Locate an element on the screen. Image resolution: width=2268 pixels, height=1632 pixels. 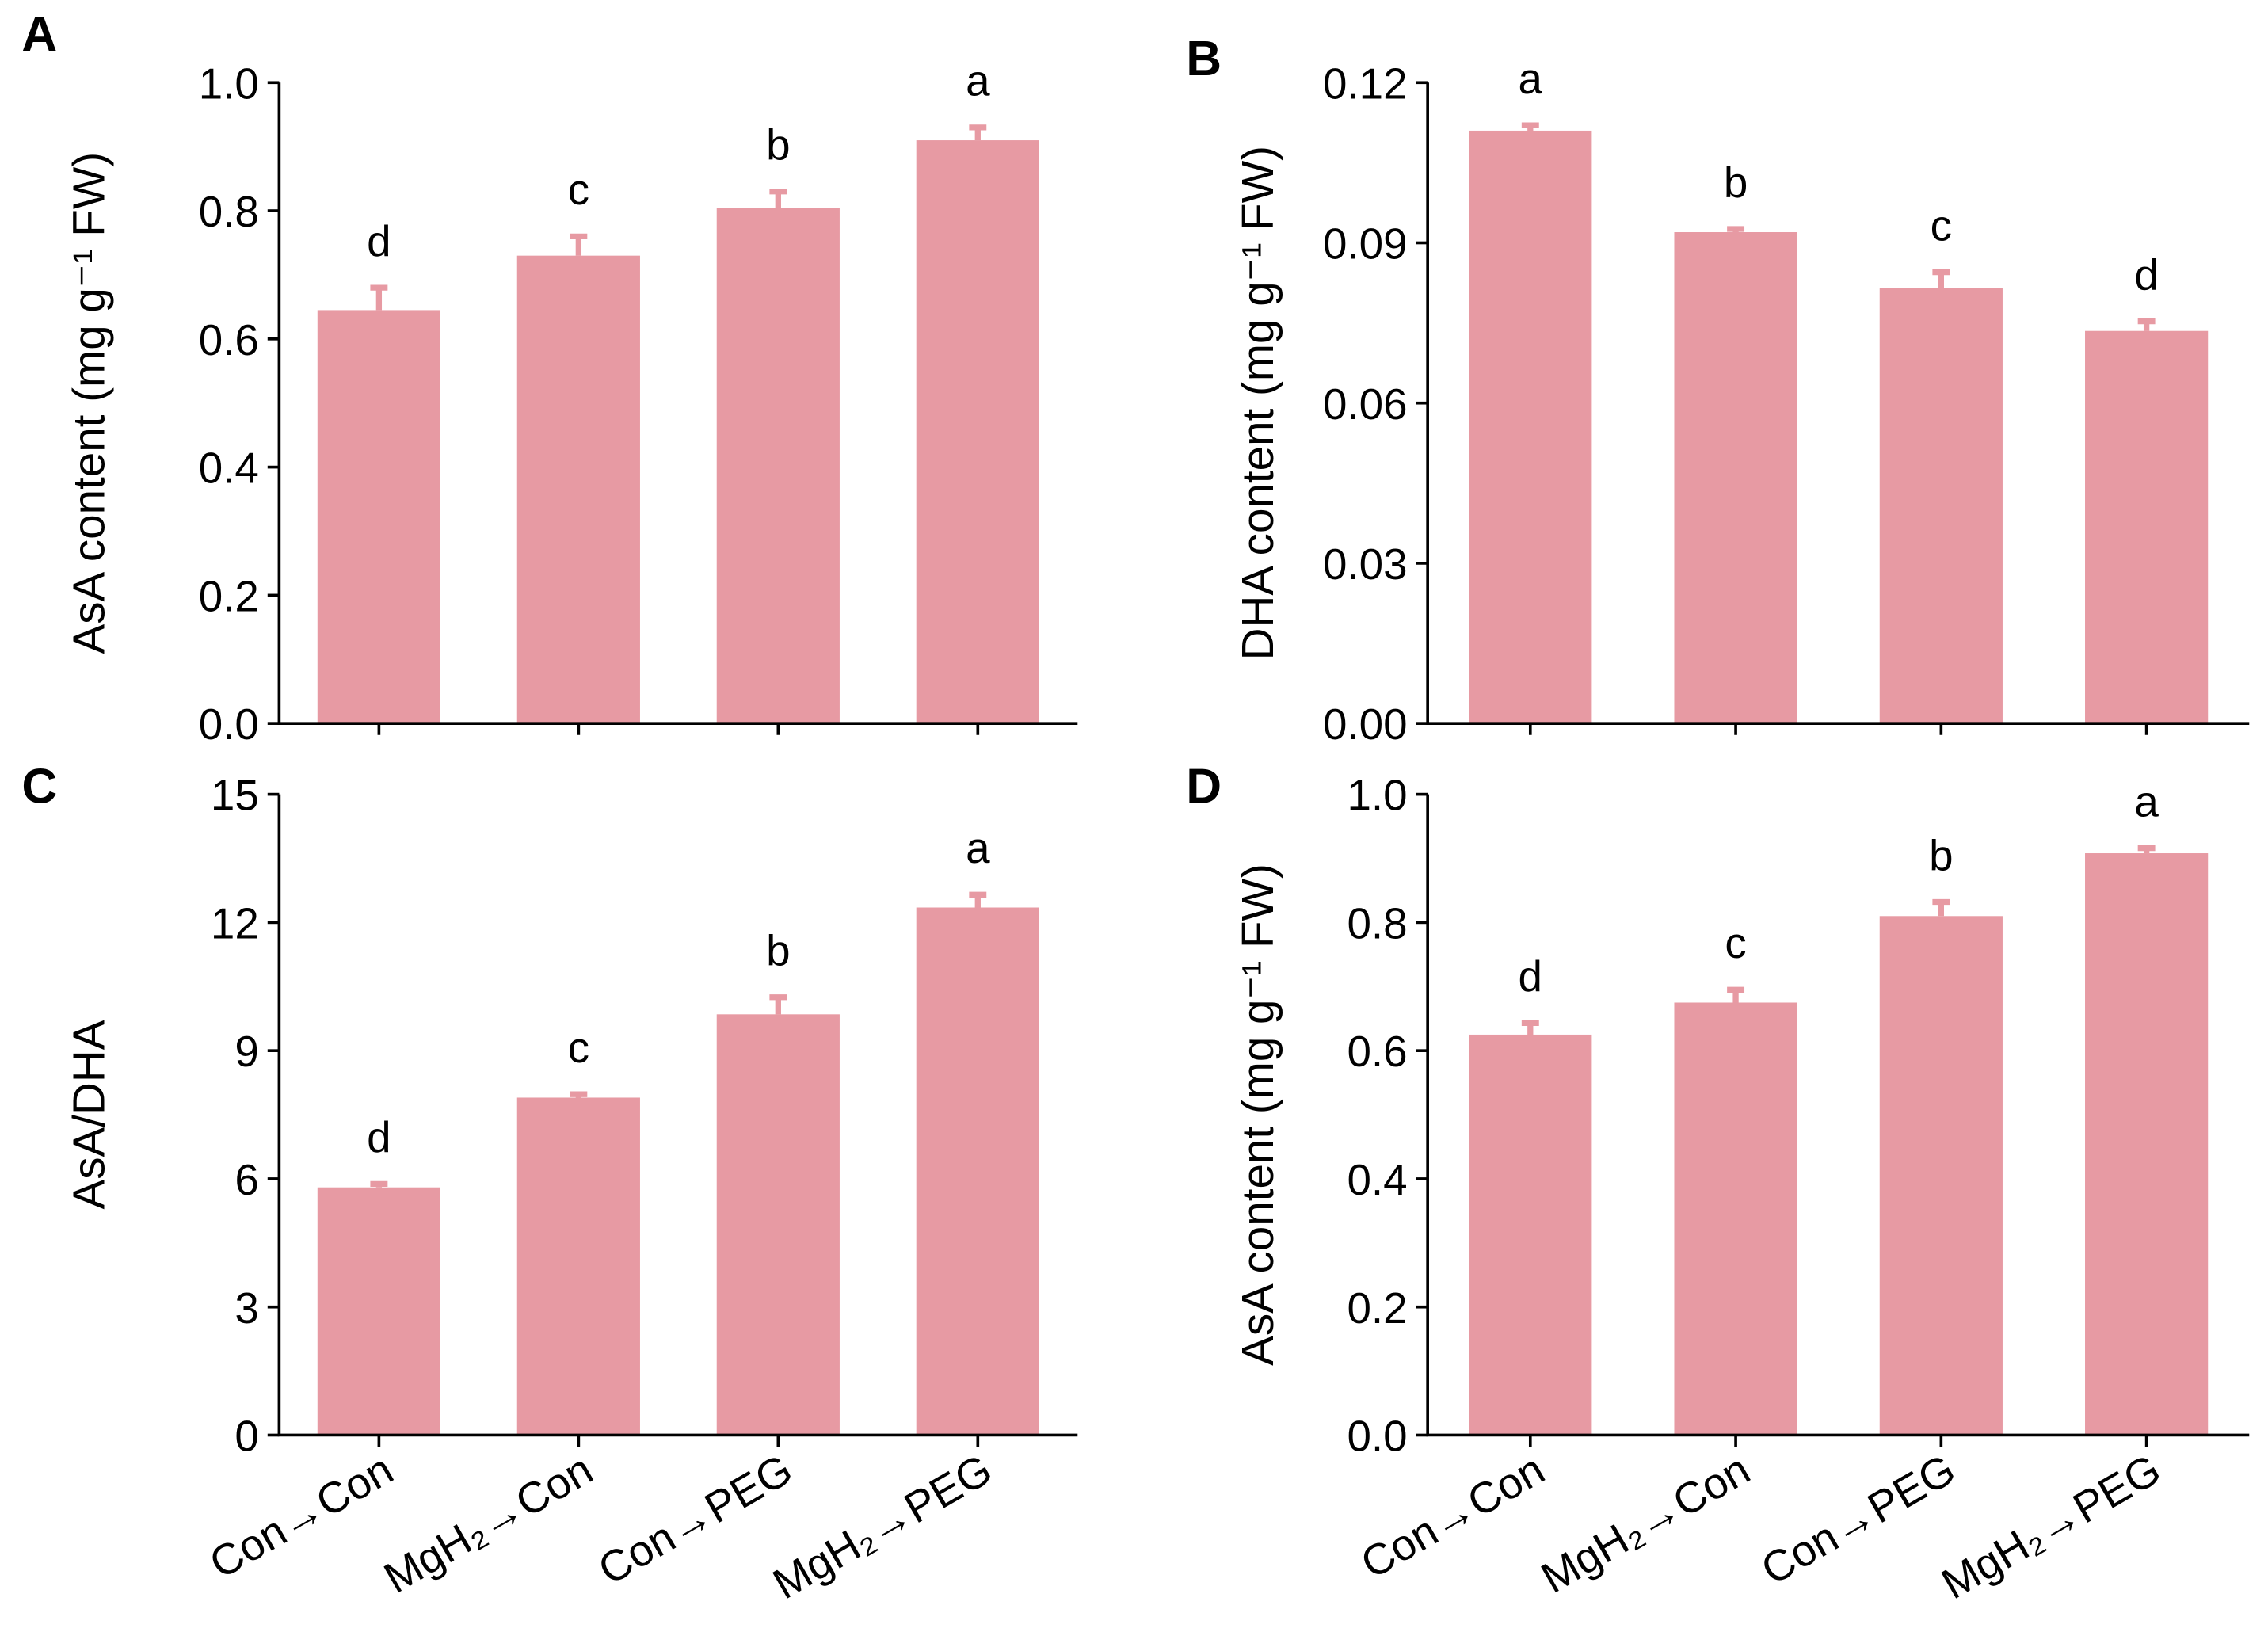
y-tick-label: 6 is located at coordinates (246, 1179).